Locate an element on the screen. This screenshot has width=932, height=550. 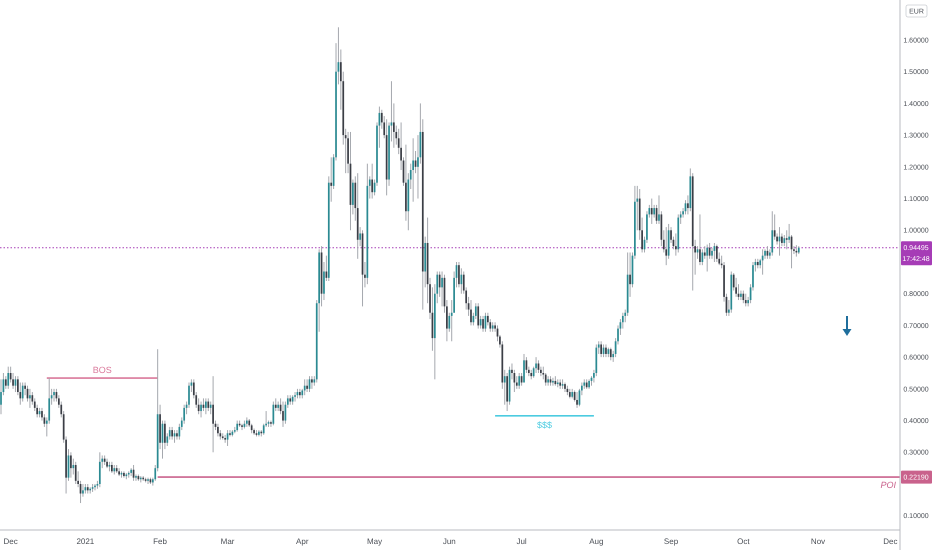
x-tick-label: Oct is located at coordinates (743, 541).